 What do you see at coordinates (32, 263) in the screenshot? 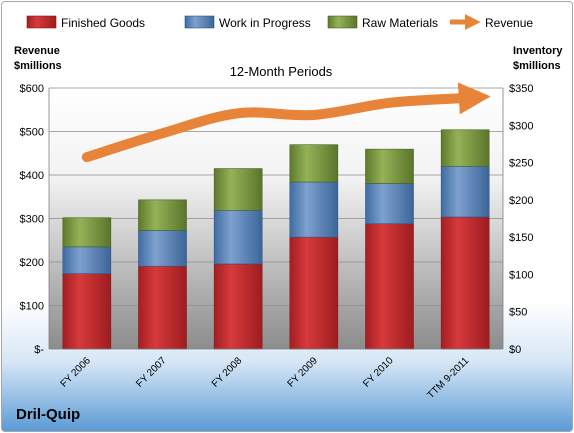
I see `left-tick-label: $200` at bounding box center [32, 263].